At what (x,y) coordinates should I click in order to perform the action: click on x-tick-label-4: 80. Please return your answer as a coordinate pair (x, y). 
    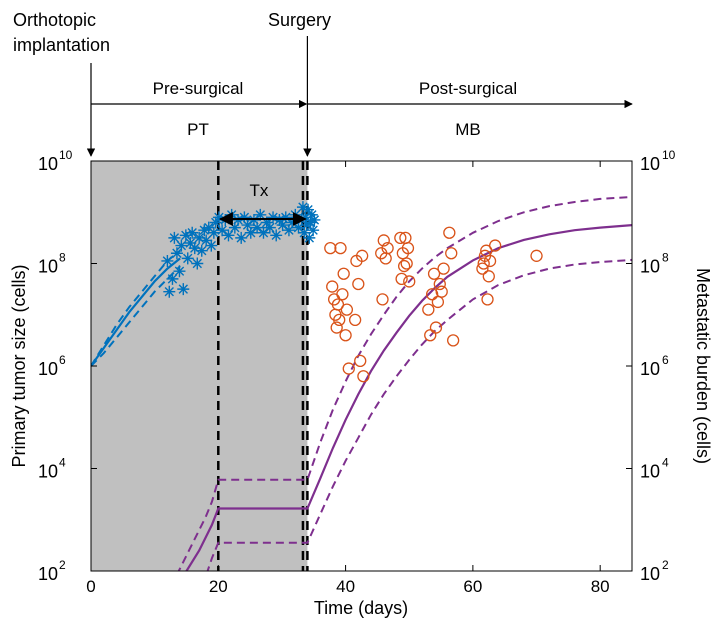
    Looking at the image, I should click on (600, 586).